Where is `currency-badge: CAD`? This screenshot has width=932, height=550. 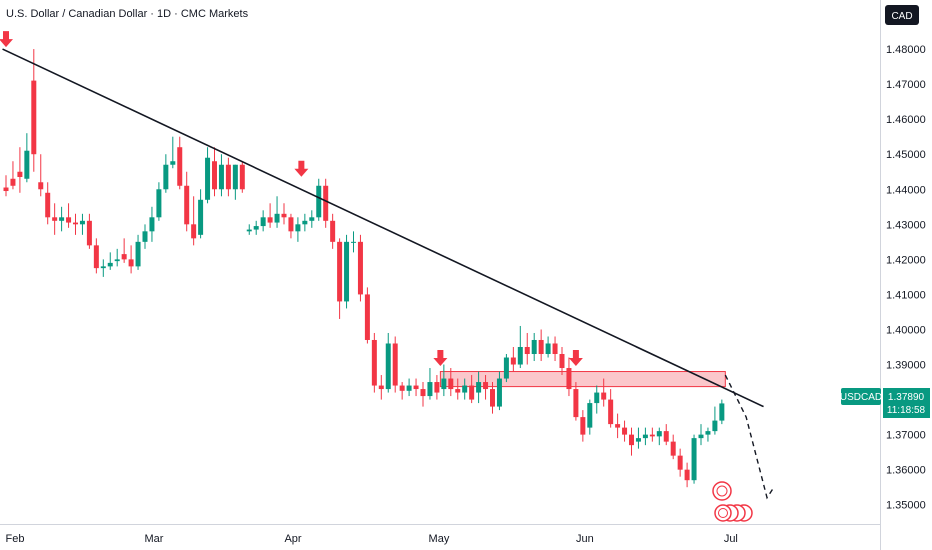
currency-badge: CAD is located at coordinates (902, 15).